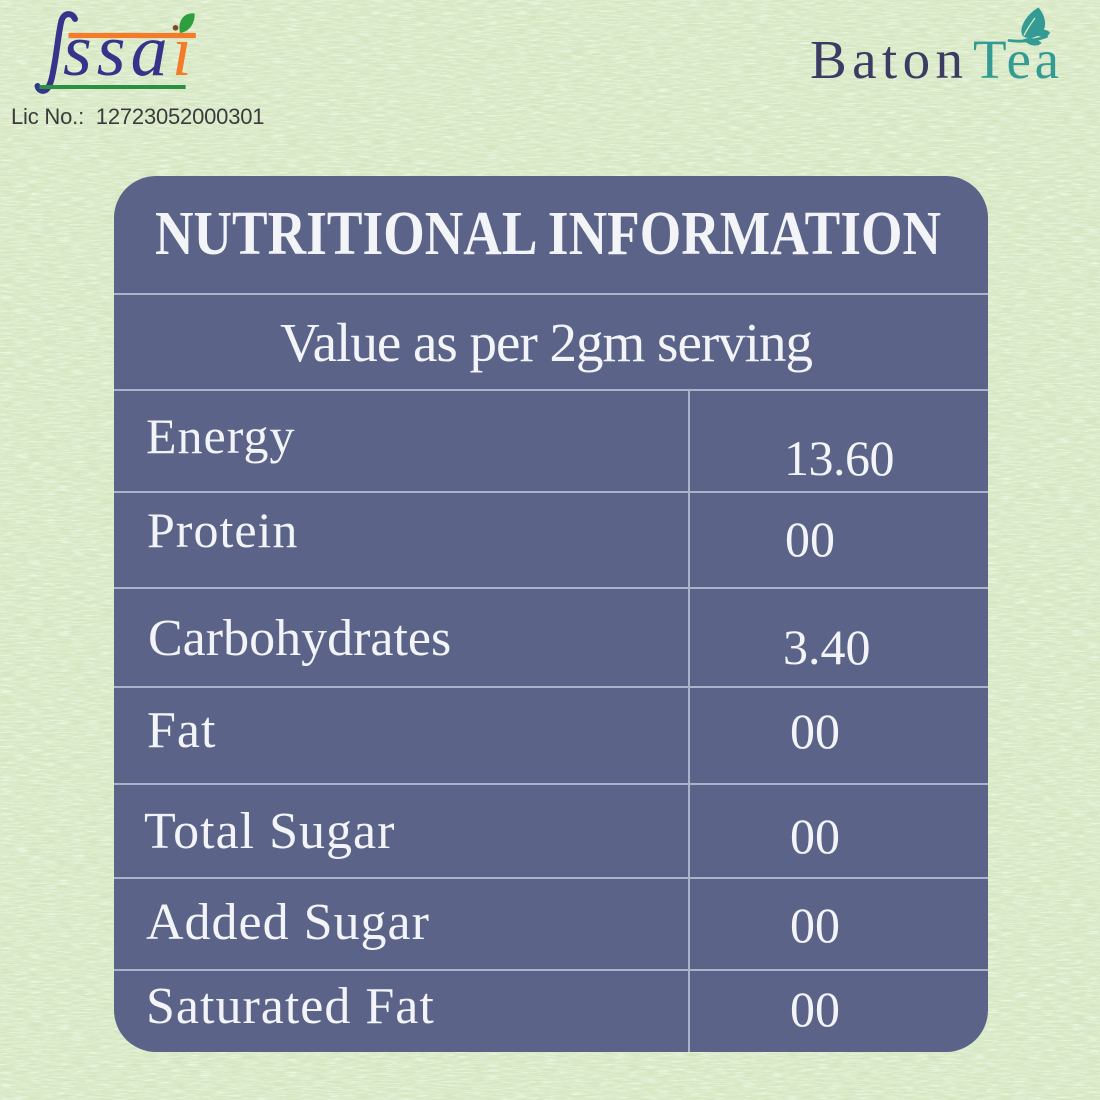 The height and width of the screenshot is (1100, 1100). Describe the element at coordinates (182, 51) in the screenshot. I see `svg-text: ı` at that location.